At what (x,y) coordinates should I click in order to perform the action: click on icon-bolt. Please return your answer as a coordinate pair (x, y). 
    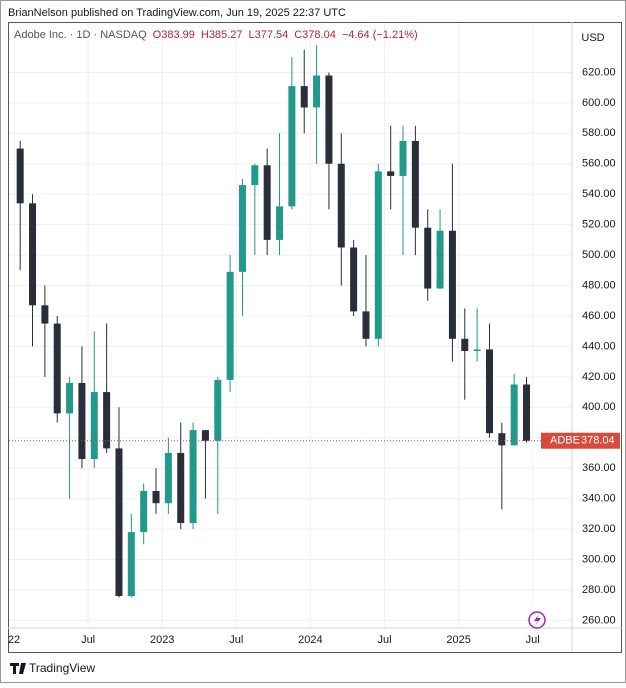
    Looking at the image, I should click on (537, 620).